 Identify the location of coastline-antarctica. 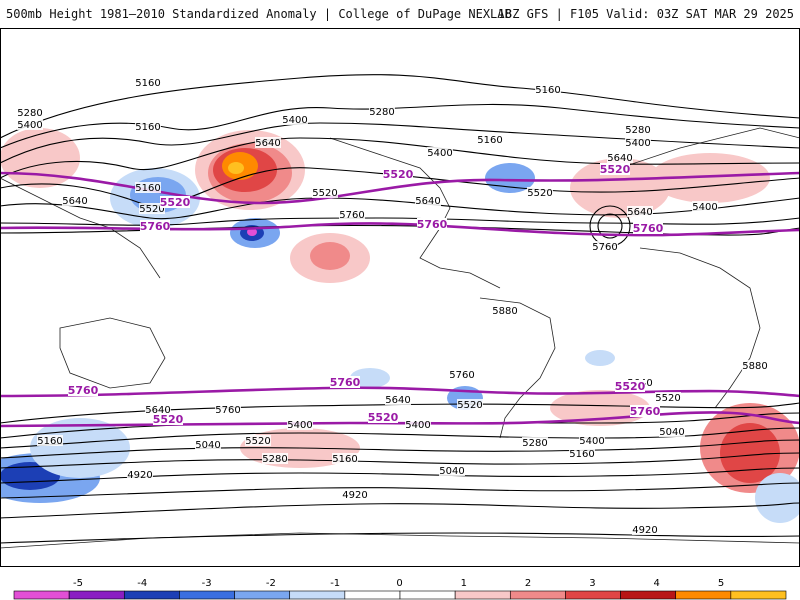
(400, 540).